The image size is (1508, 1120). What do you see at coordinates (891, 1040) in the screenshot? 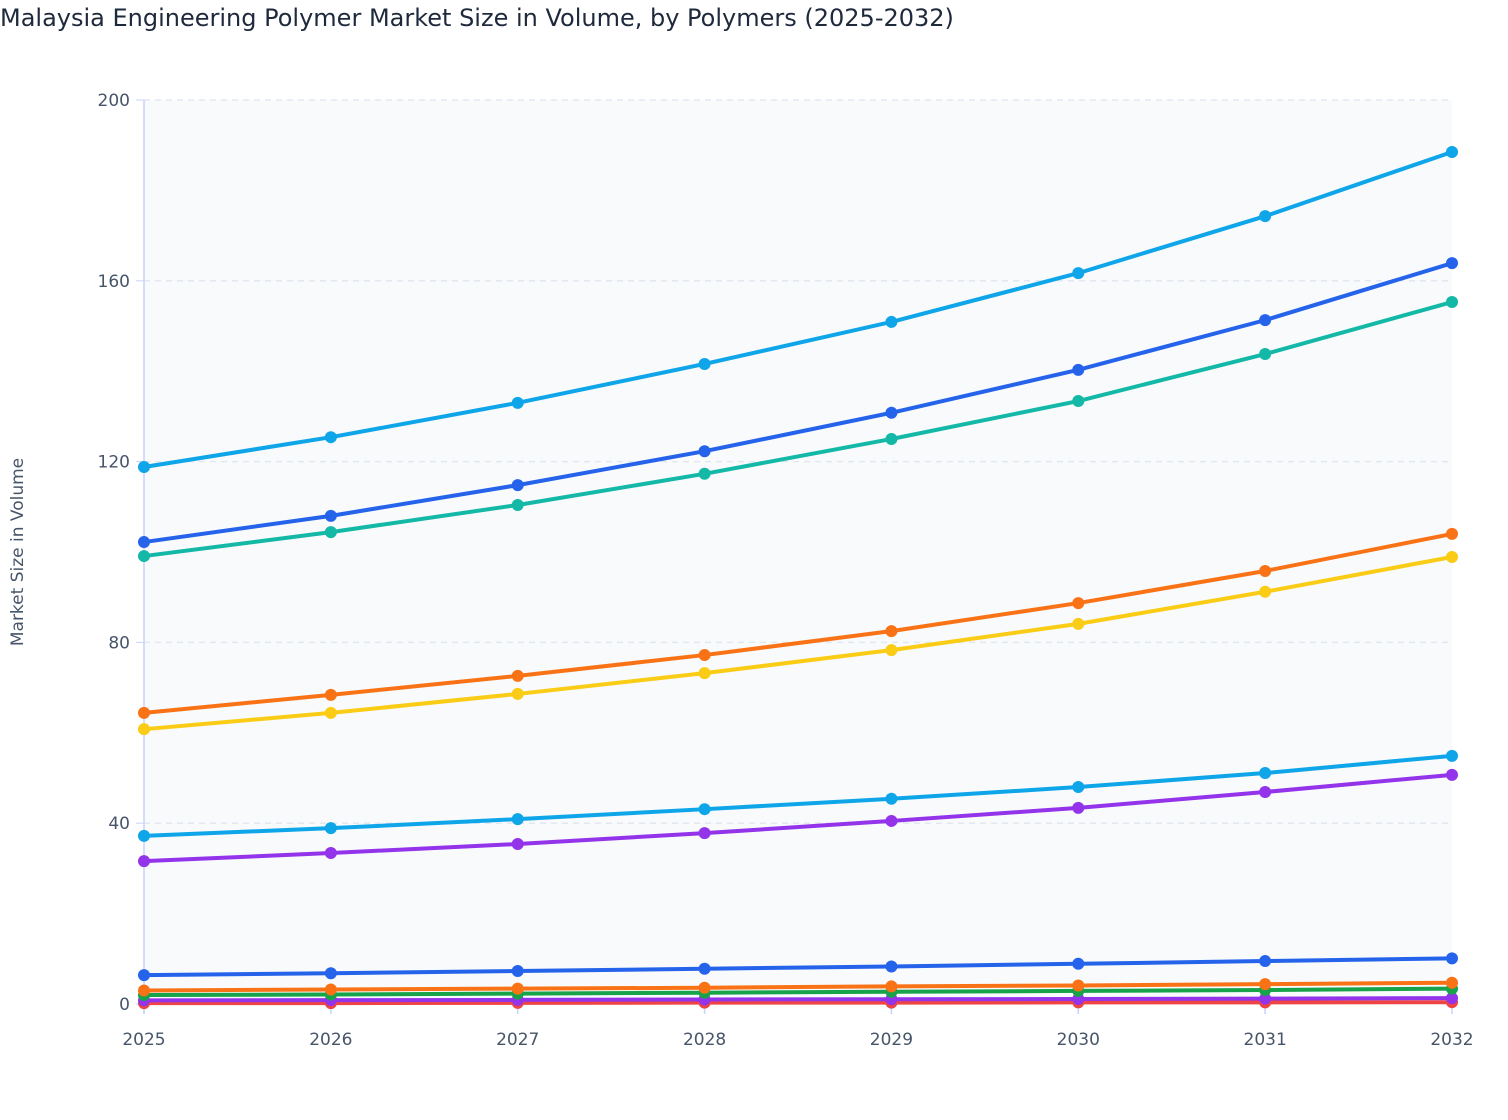
I see `x-tick-label: 2029` at bounding box center [891, 1040].